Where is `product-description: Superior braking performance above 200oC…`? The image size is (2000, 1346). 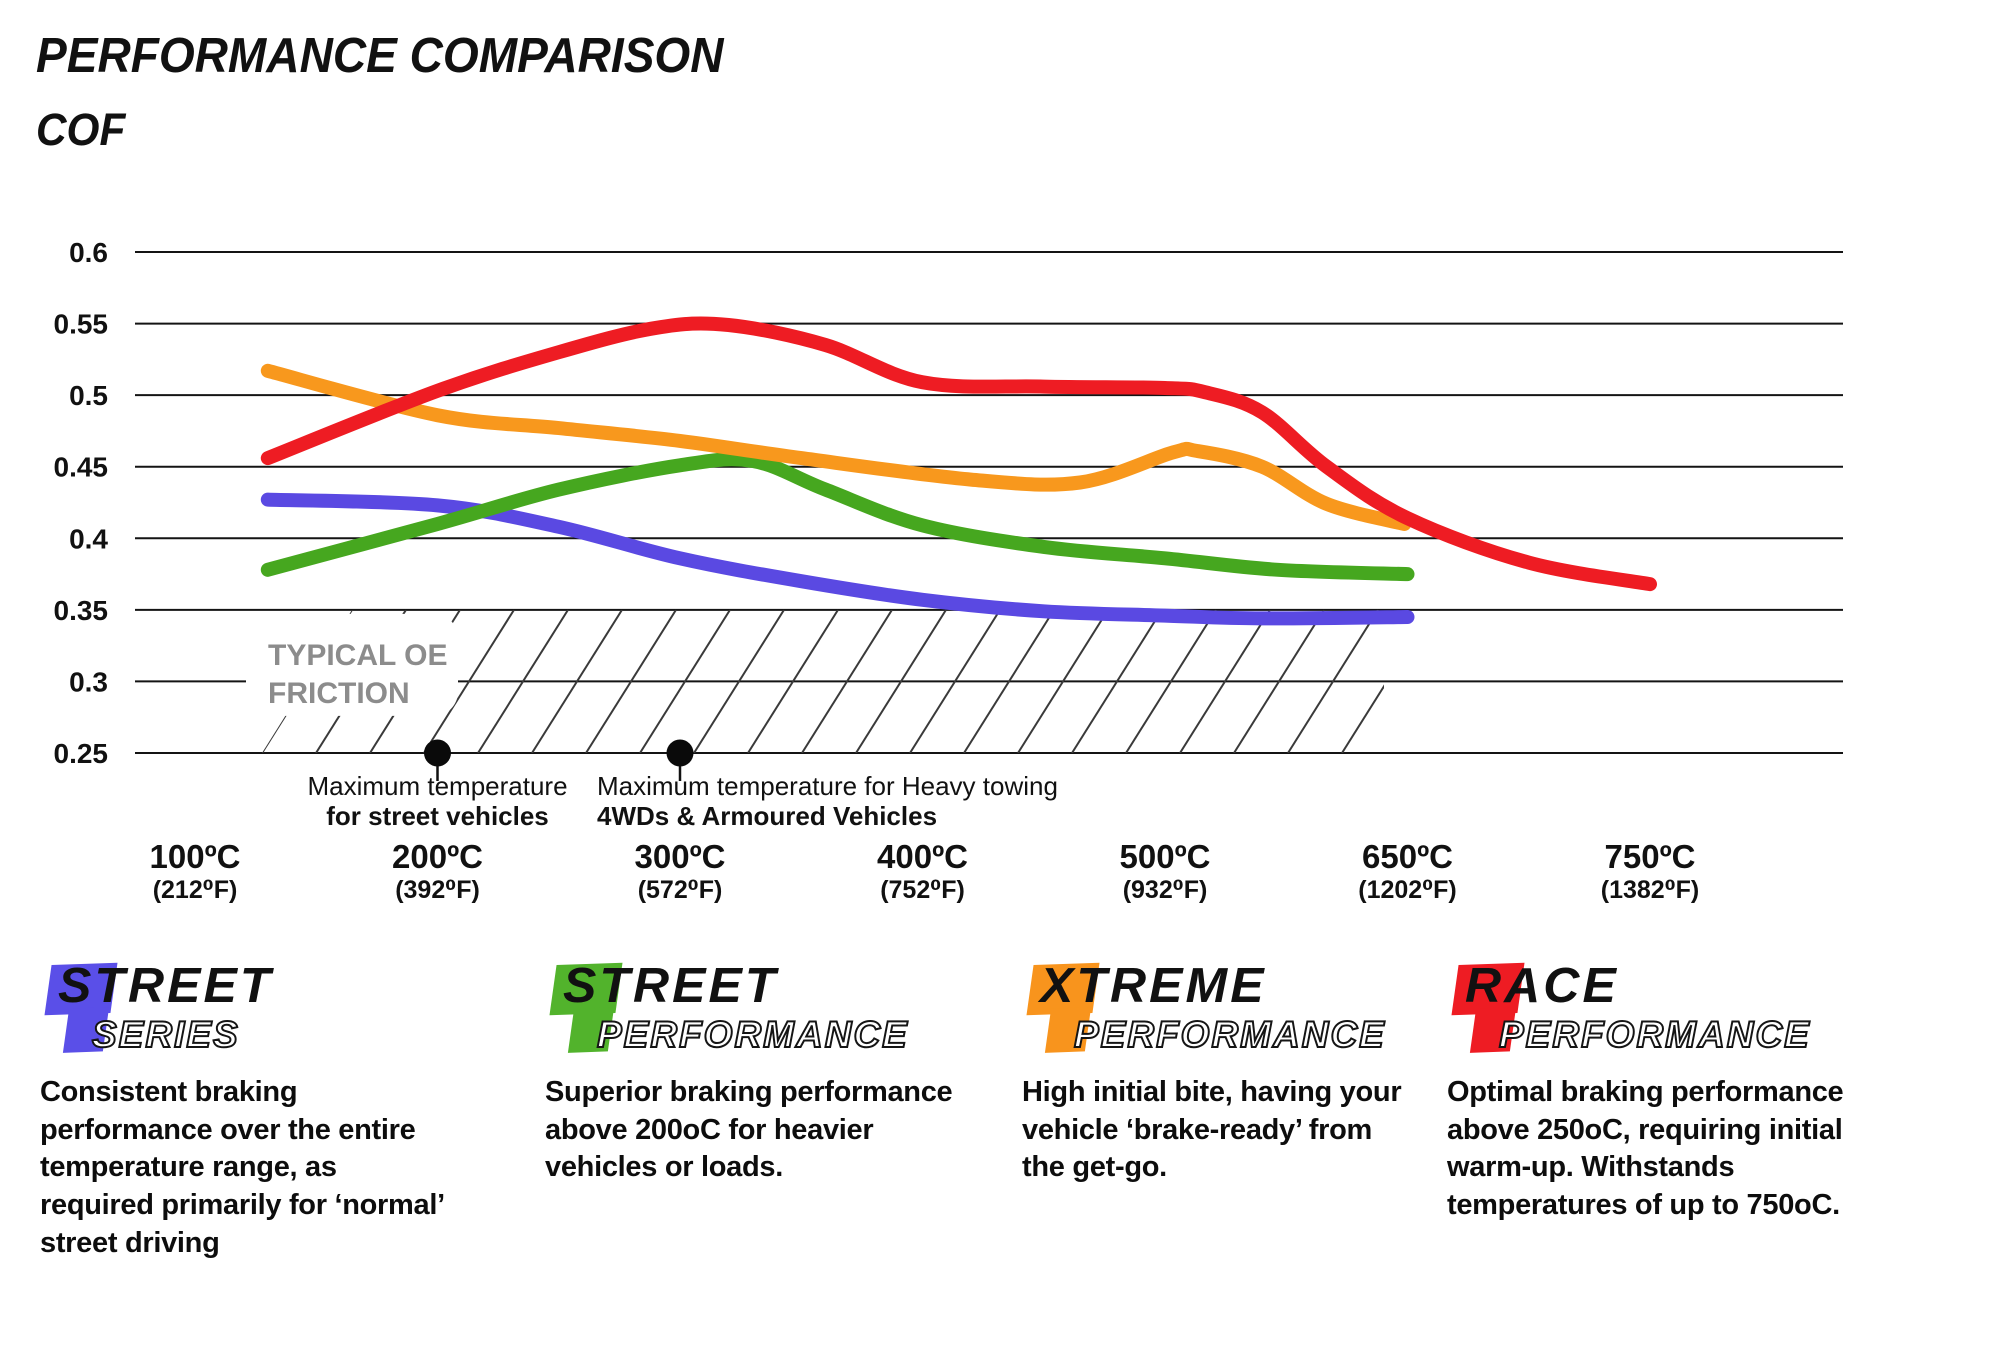
product-description: Superior braking performance above 200oC… is located at coordinates (749, 1130).